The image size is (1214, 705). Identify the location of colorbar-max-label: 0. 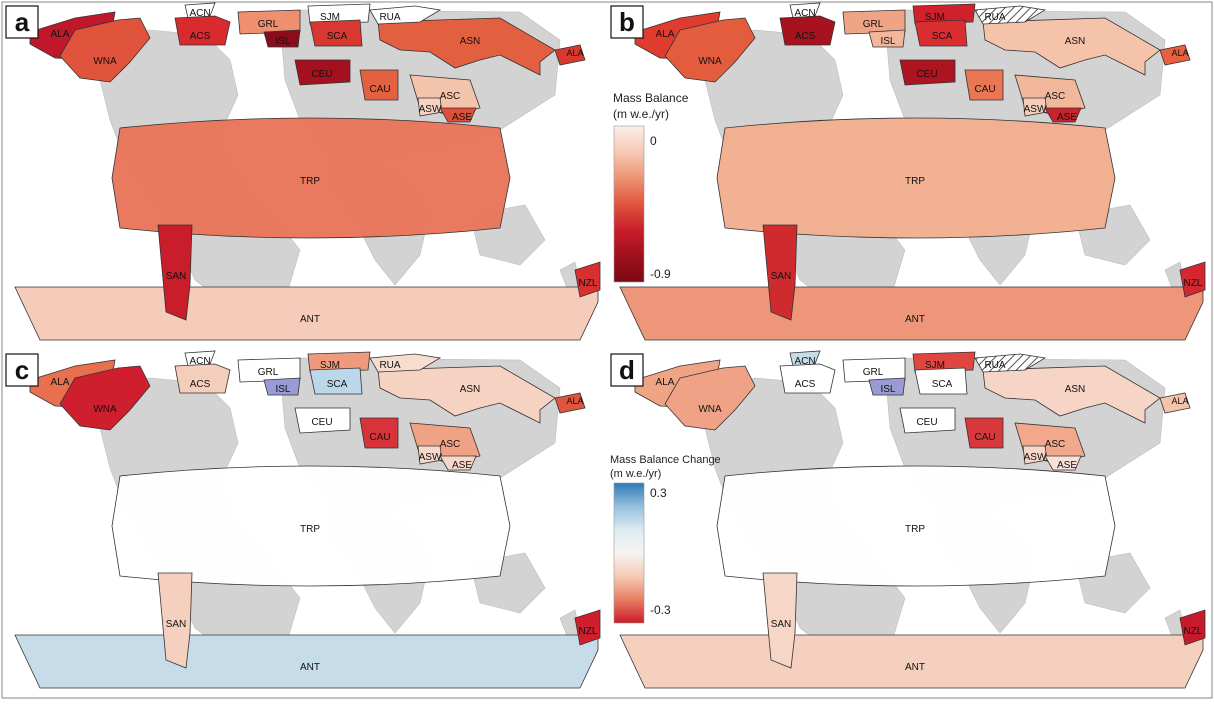
(653, 141).